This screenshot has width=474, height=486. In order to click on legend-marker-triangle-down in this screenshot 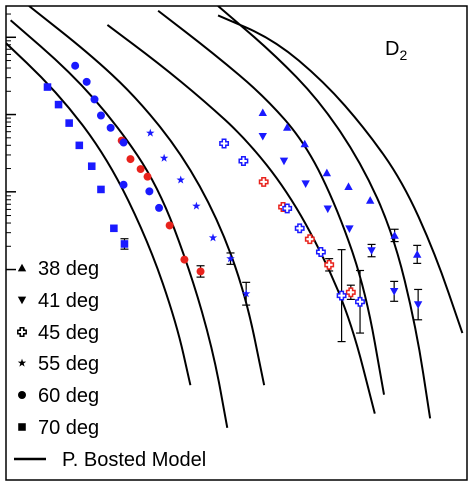, I will do `click(22, 300)`.